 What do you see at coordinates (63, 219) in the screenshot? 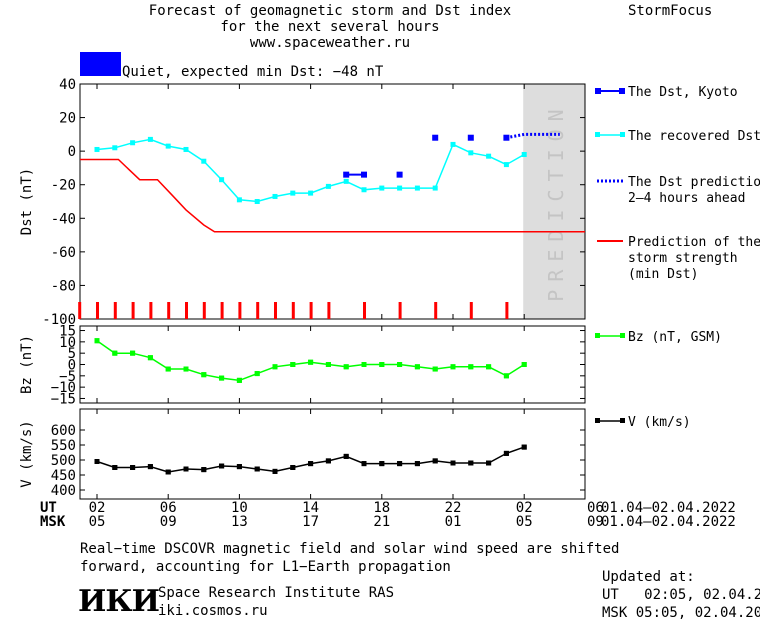
I see `y-tick-label: -40` at bounding box center [63, 219].